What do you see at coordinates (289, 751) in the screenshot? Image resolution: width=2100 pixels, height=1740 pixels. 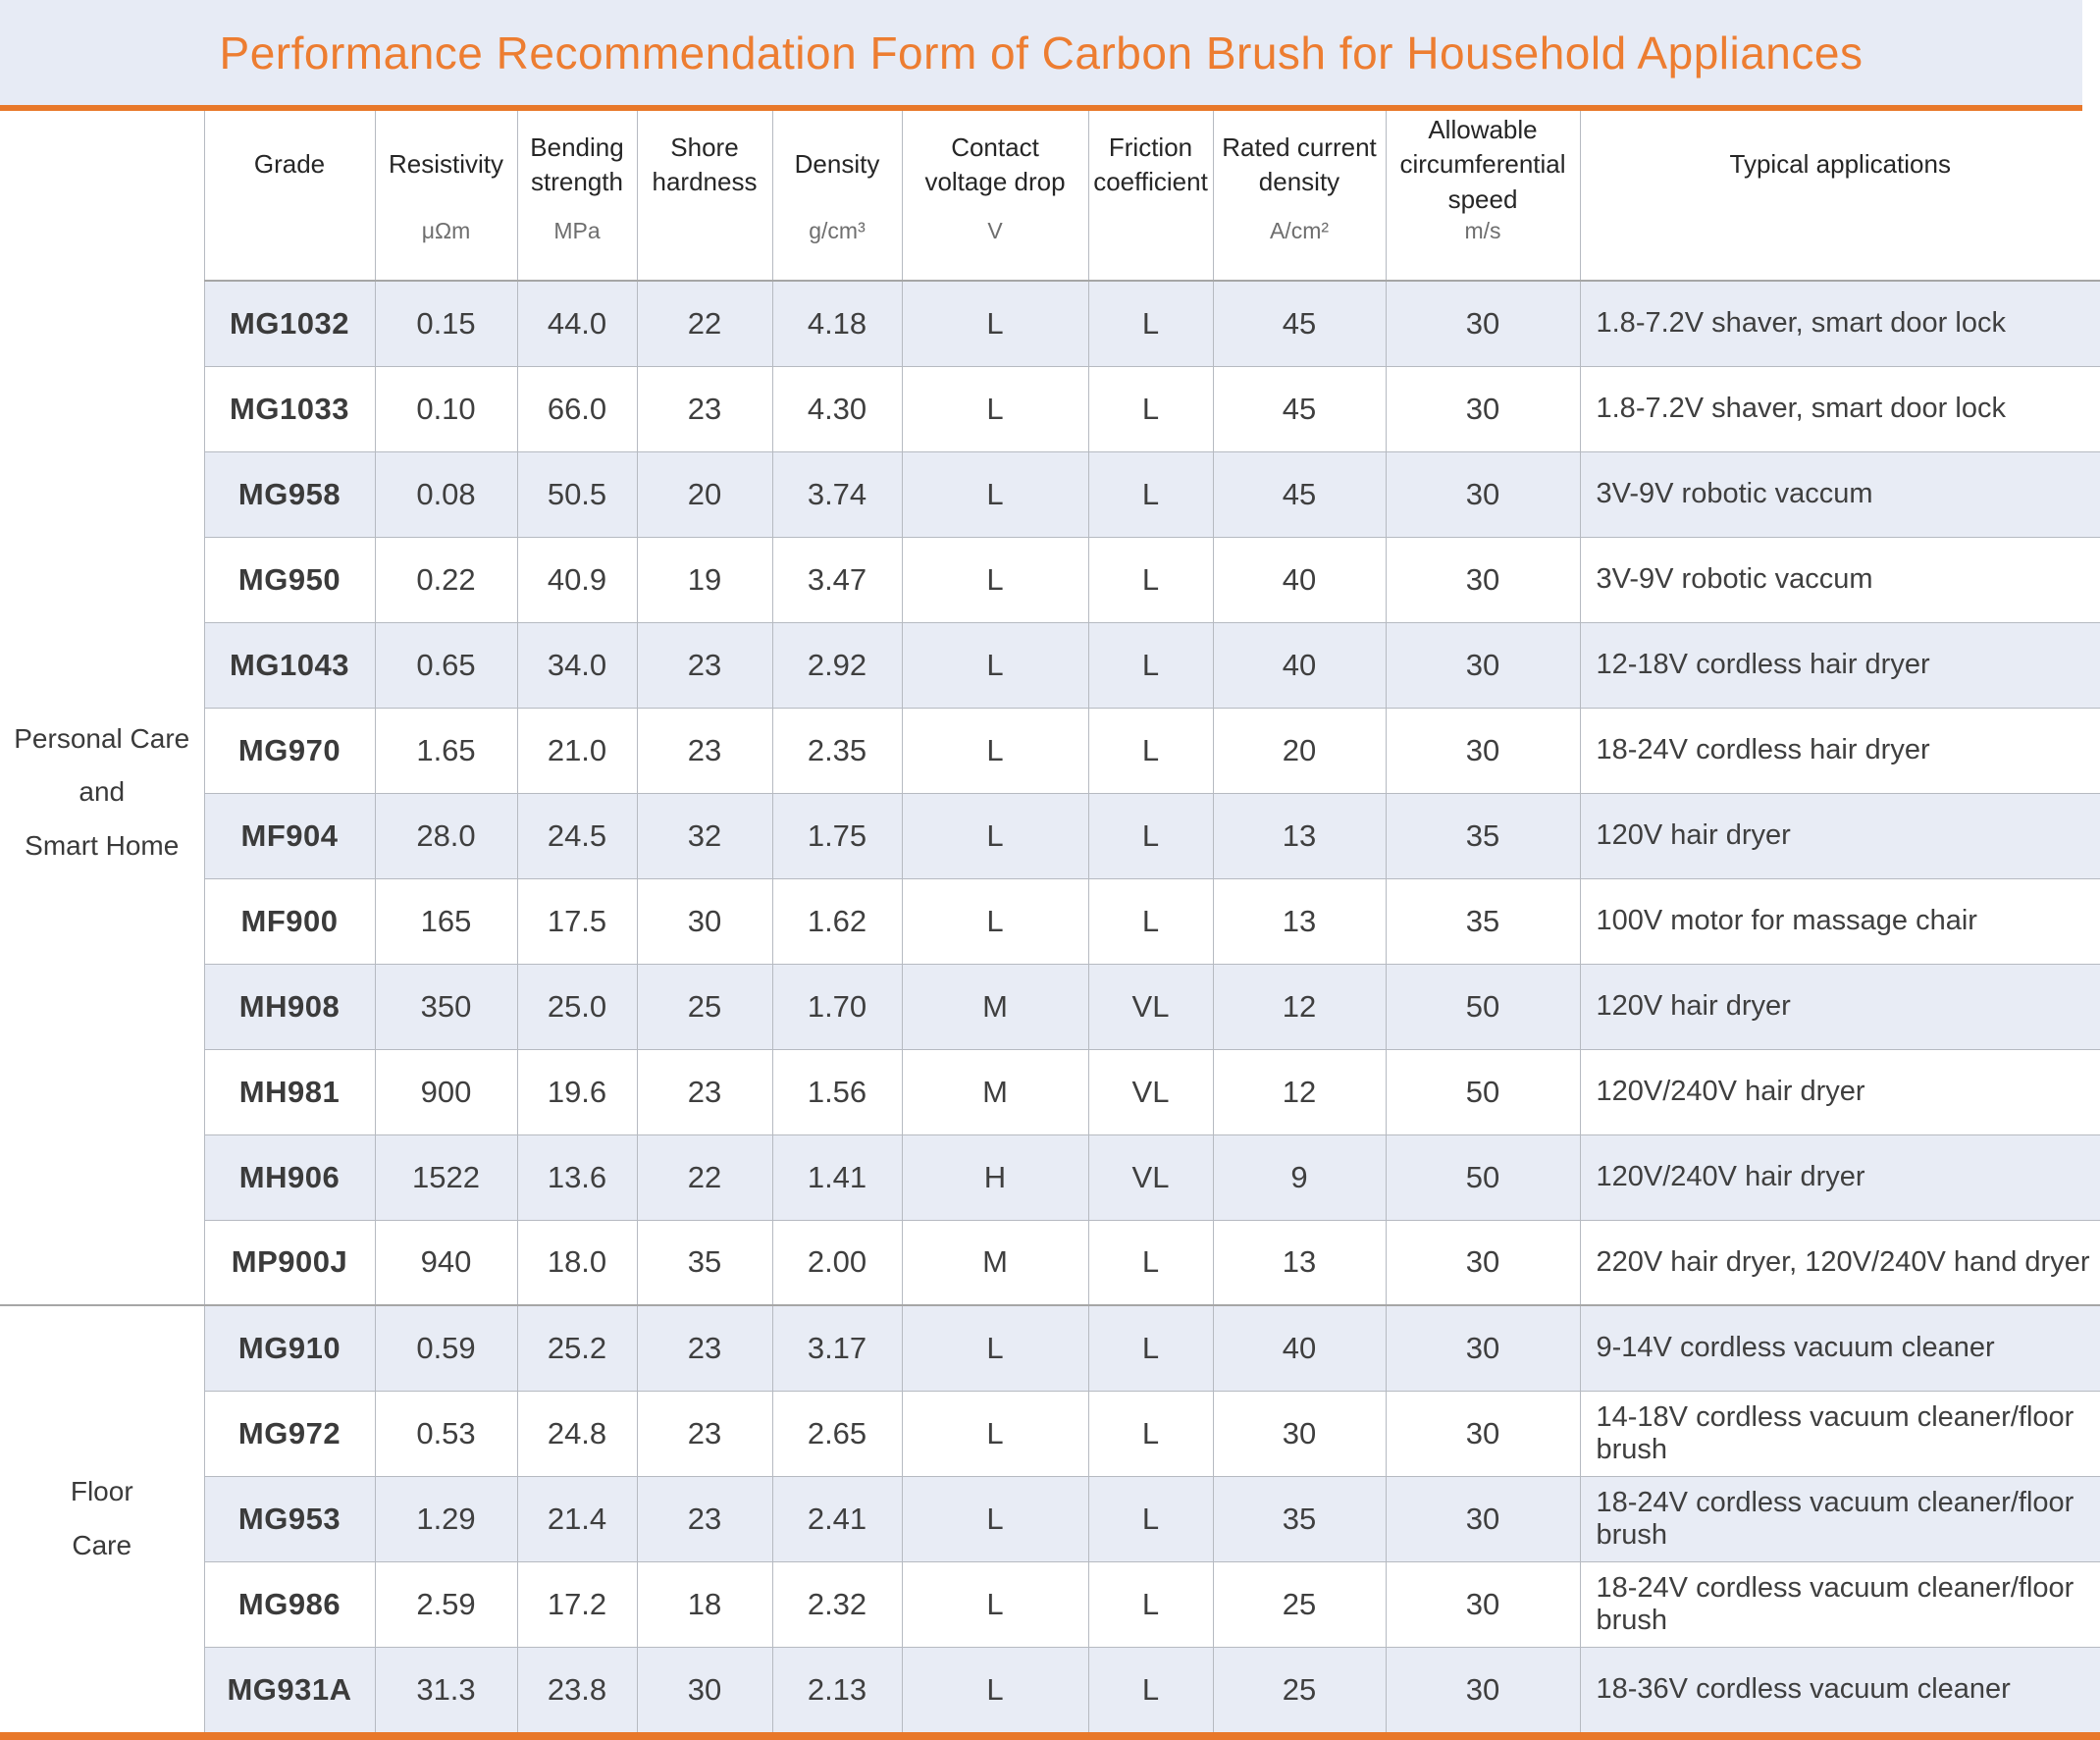 I see `grade-cell: MG970` at bounding box center [289, 751].